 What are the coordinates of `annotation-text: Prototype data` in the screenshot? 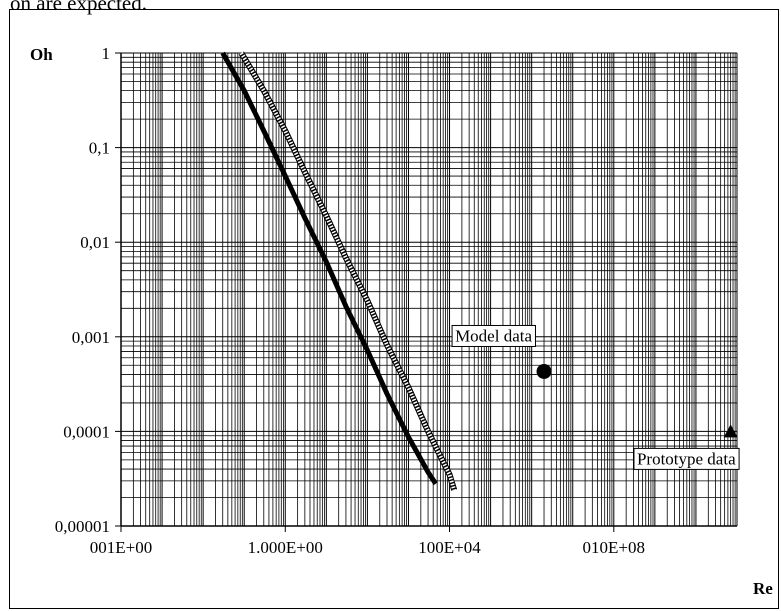 It's located at (686, 458).